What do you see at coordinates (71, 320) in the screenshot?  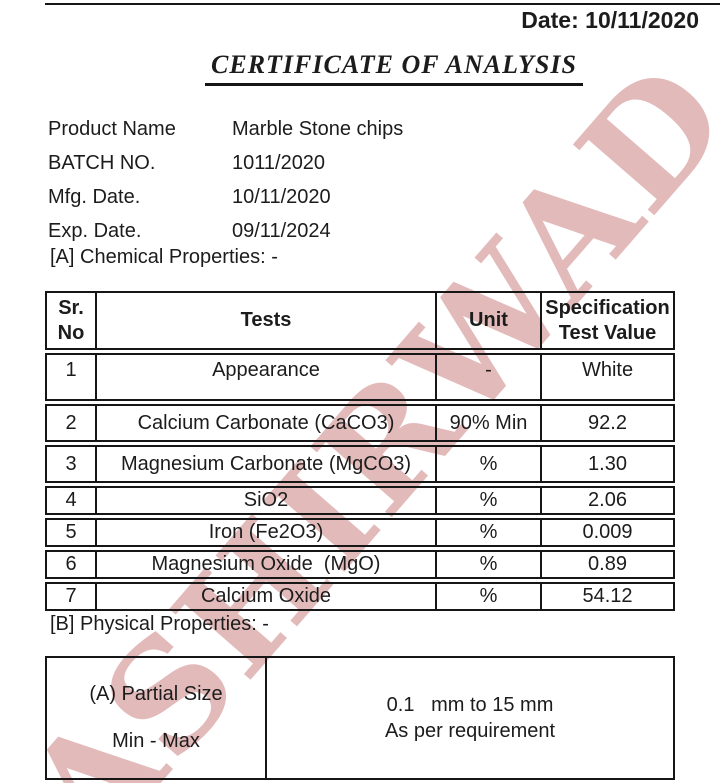 I see `header-cell-sr-no: Sr. No` at bounding box center [71, 320].